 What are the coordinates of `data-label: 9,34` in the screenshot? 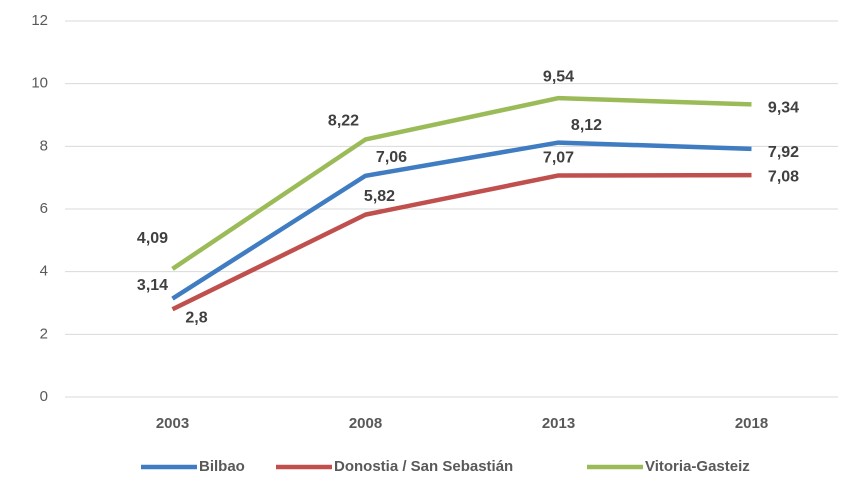 It's located at (783, 108).